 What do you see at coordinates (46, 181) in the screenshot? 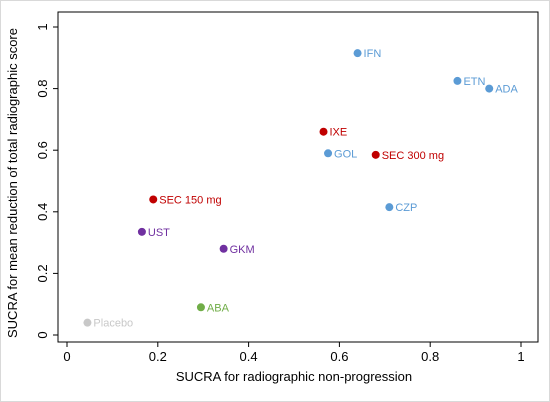
I see `y-axis: 0 0.2 0.4 0.6 0.8 1` at bounding box center [46, 181].